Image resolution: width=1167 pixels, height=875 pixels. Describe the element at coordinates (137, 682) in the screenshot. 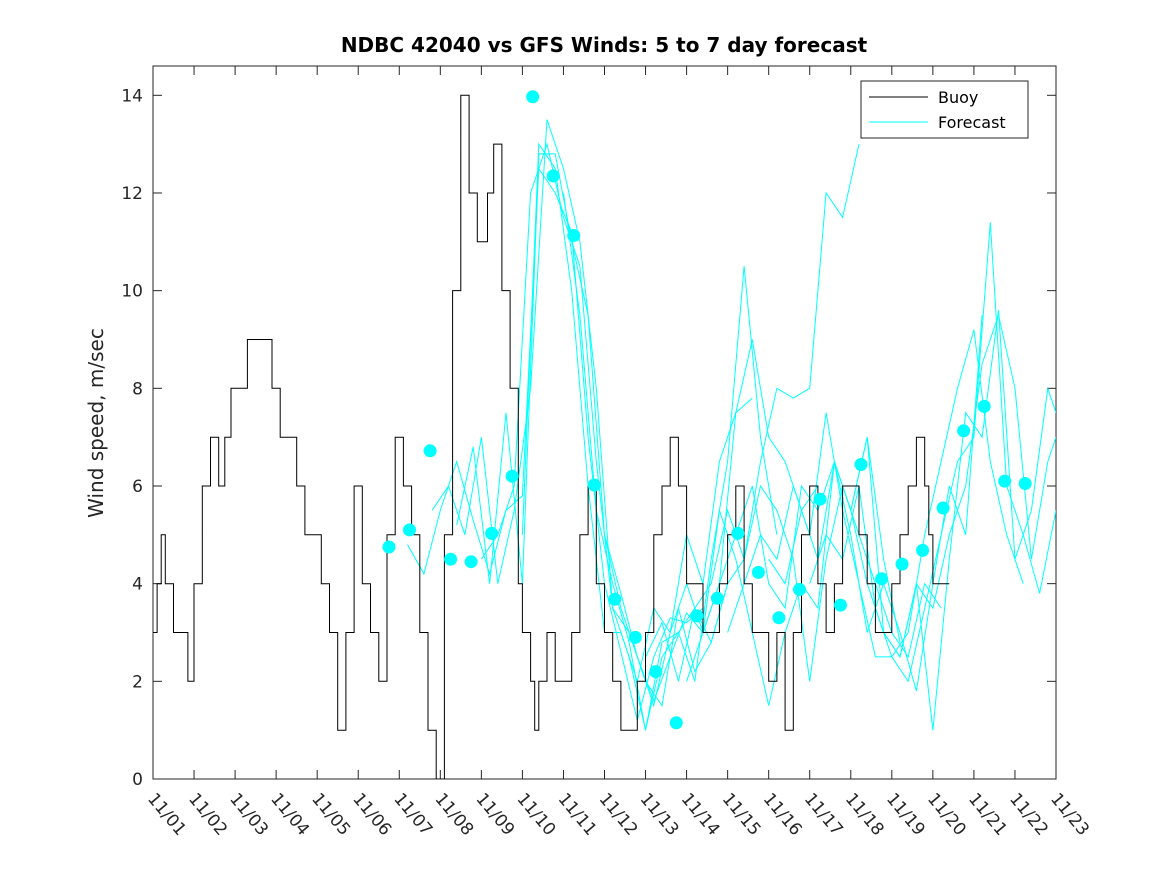

I see `y-tick-label: 2` at that location.